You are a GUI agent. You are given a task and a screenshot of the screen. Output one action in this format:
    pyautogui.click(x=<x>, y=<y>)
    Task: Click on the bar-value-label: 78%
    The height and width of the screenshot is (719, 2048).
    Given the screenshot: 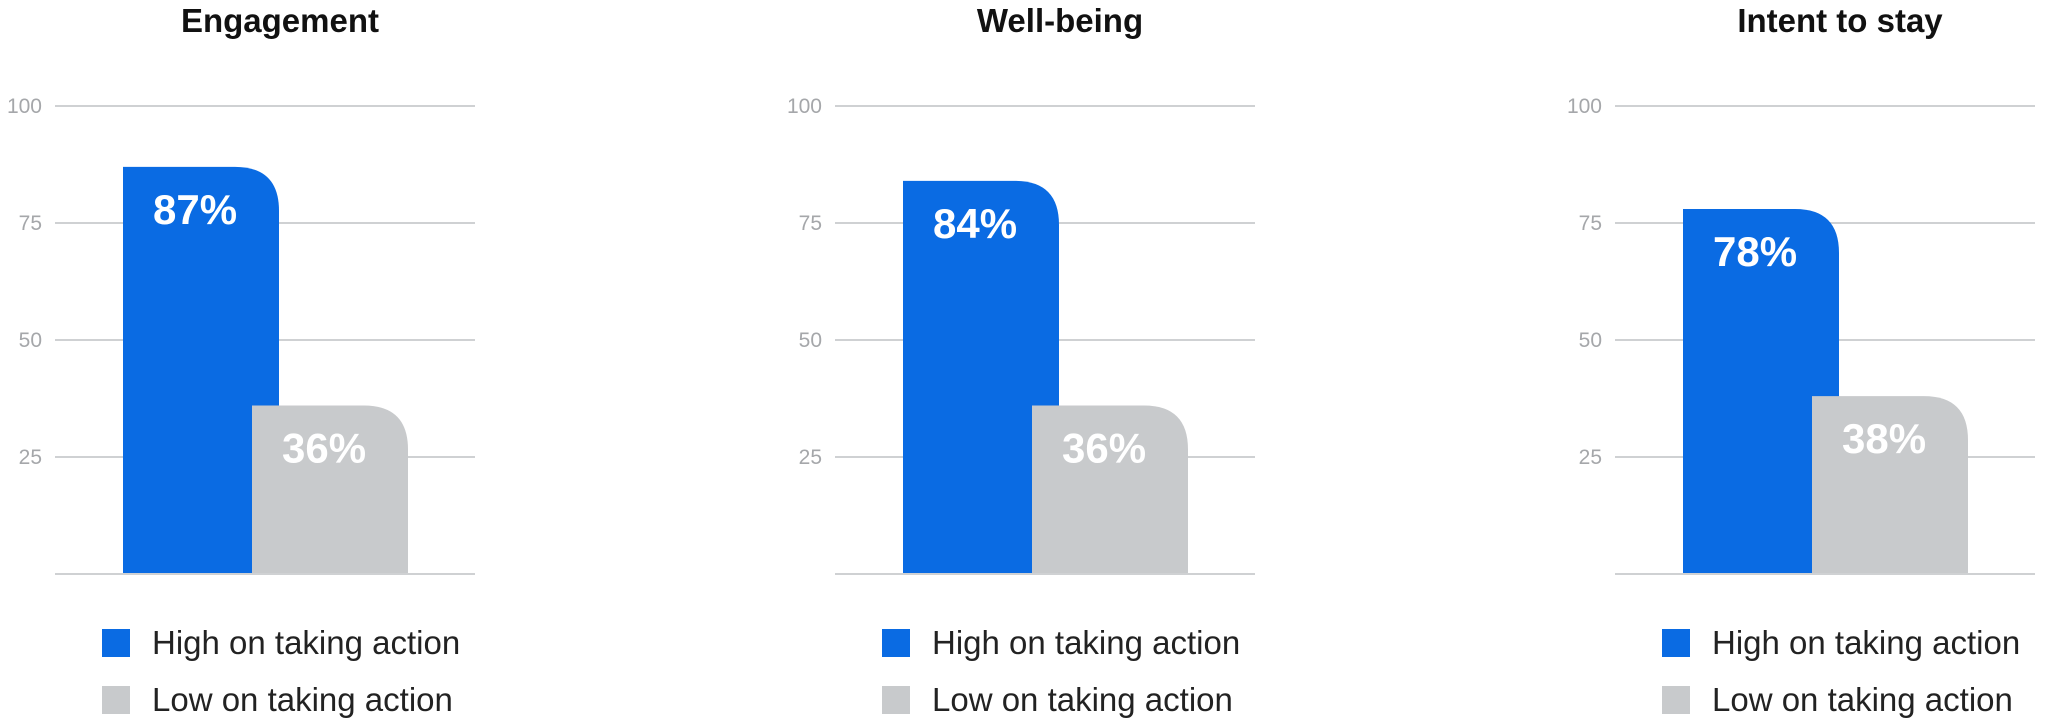 What is the action you would take?
    pyautogui.click(x=1755, y=251)
    